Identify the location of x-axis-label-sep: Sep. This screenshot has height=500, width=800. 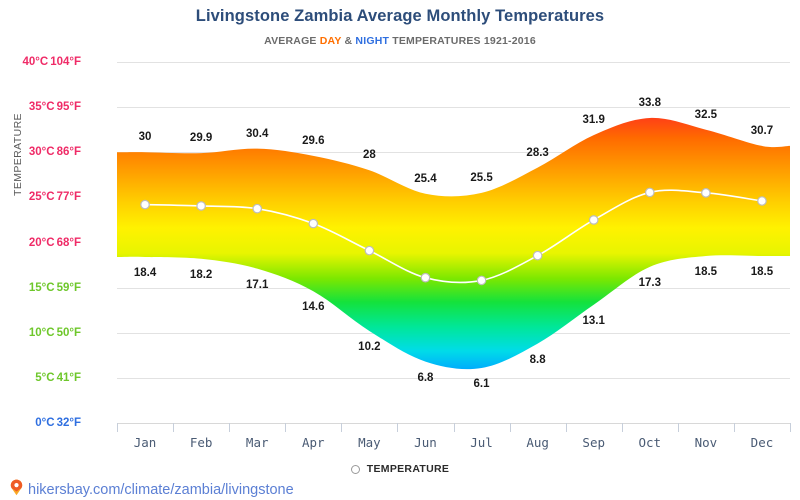
(593, 442).